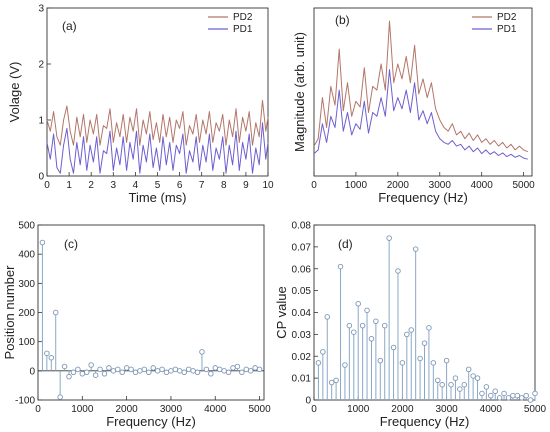  What do you see at coordinates (157, 148) in the screenshot?
I see `series-line-pd1` at bounding box center [157, 148].